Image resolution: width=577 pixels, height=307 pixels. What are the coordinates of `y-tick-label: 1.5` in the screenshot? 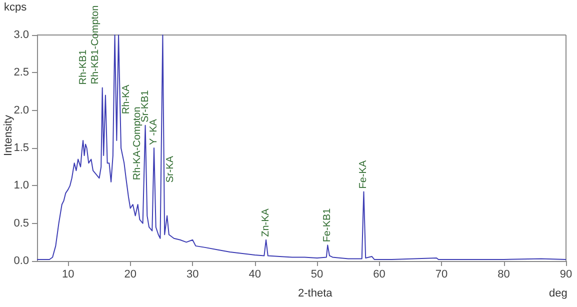 It's located at (21, 148).